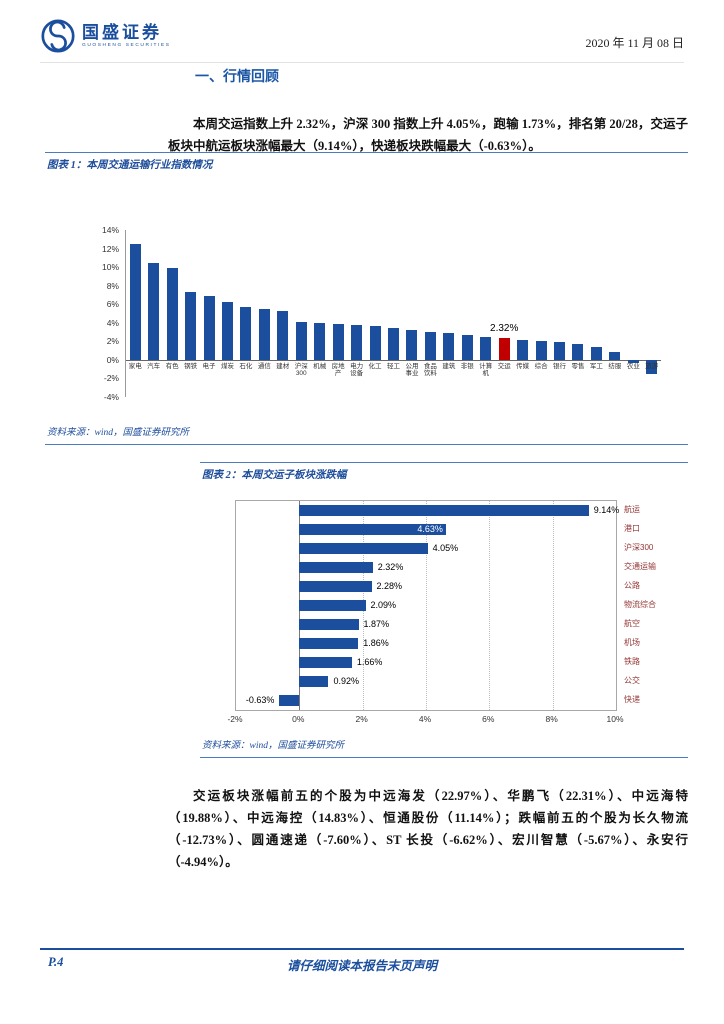 The width and height of the screenshot is (724, 1024). Describe the element at coordinates (632, 623) in the screenshot. I see `chart2-category-label: 航空` at that location.